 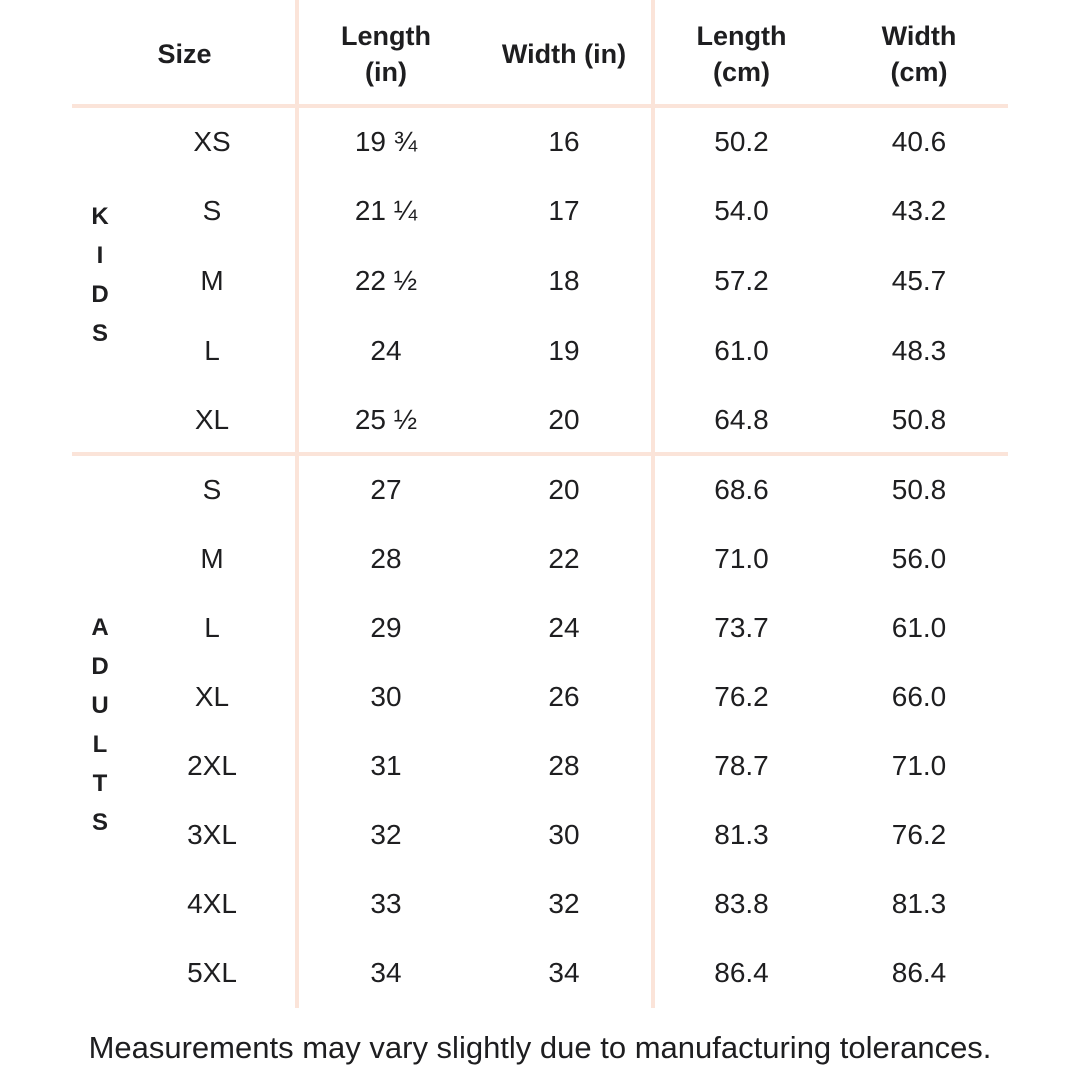 What do you see at coordinates (564, 558) in the screenshot?
I see `cell-width-in: 22` at bounding box center [564, 558].